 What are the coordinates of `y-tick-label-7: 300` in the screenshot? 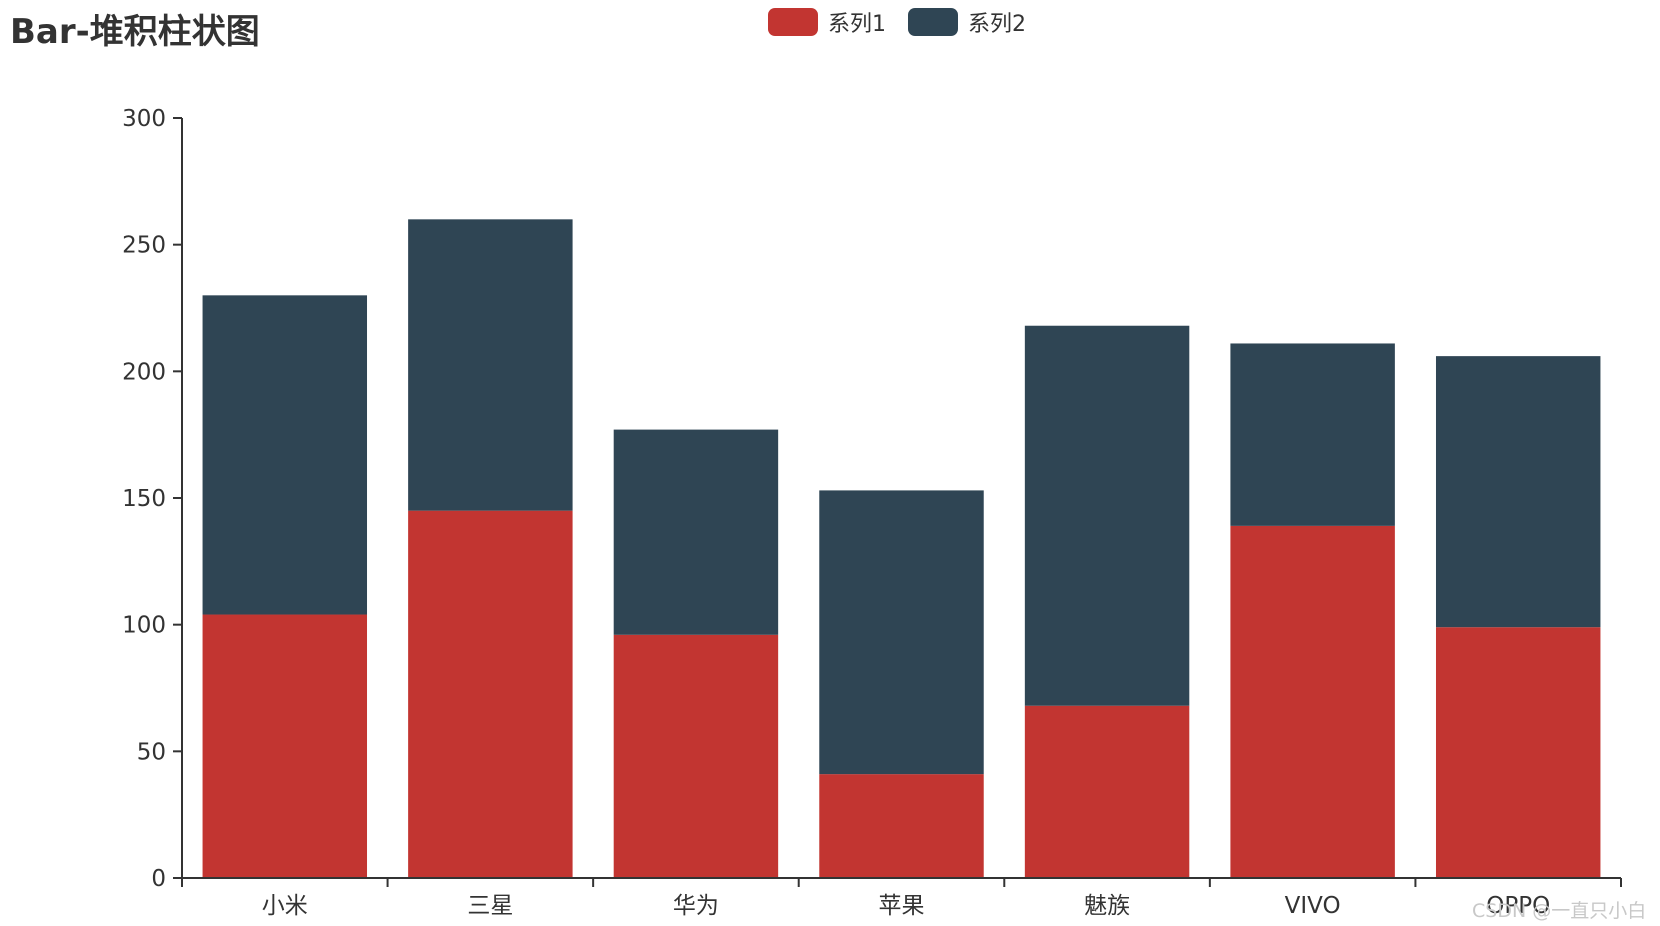 It's located at (144, 119).